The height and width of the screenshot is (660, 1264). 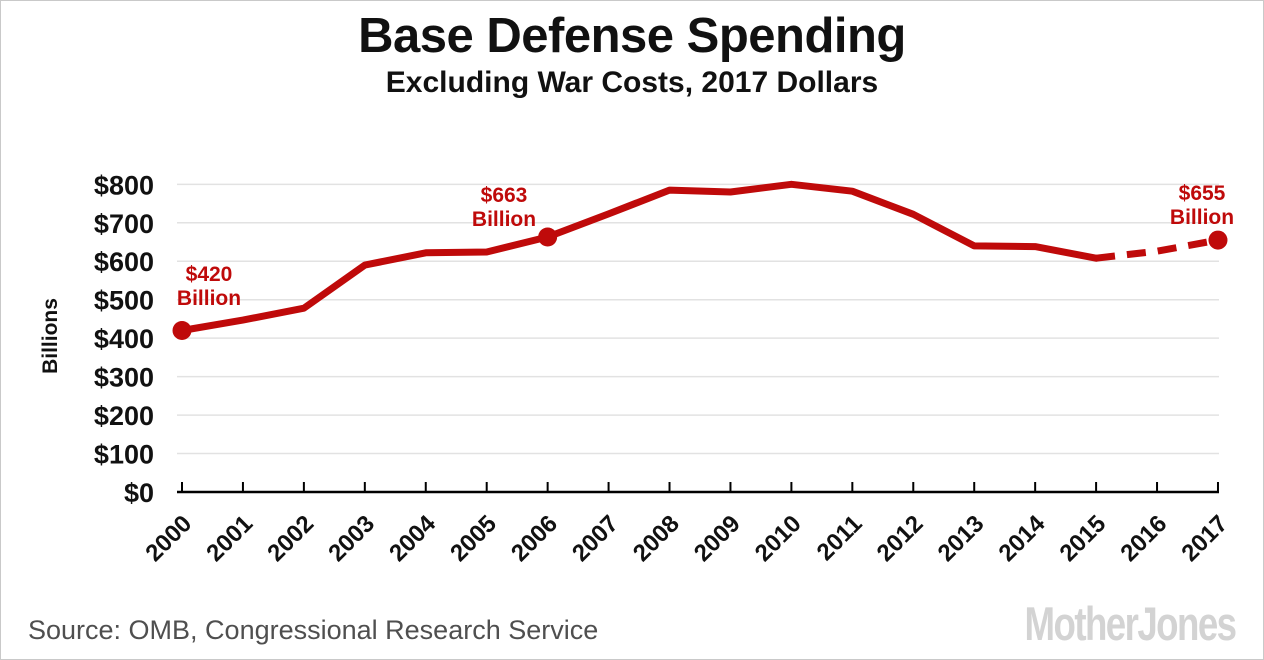 I want to click on x-tick-label: 2015, so click(x=1082, y=538).